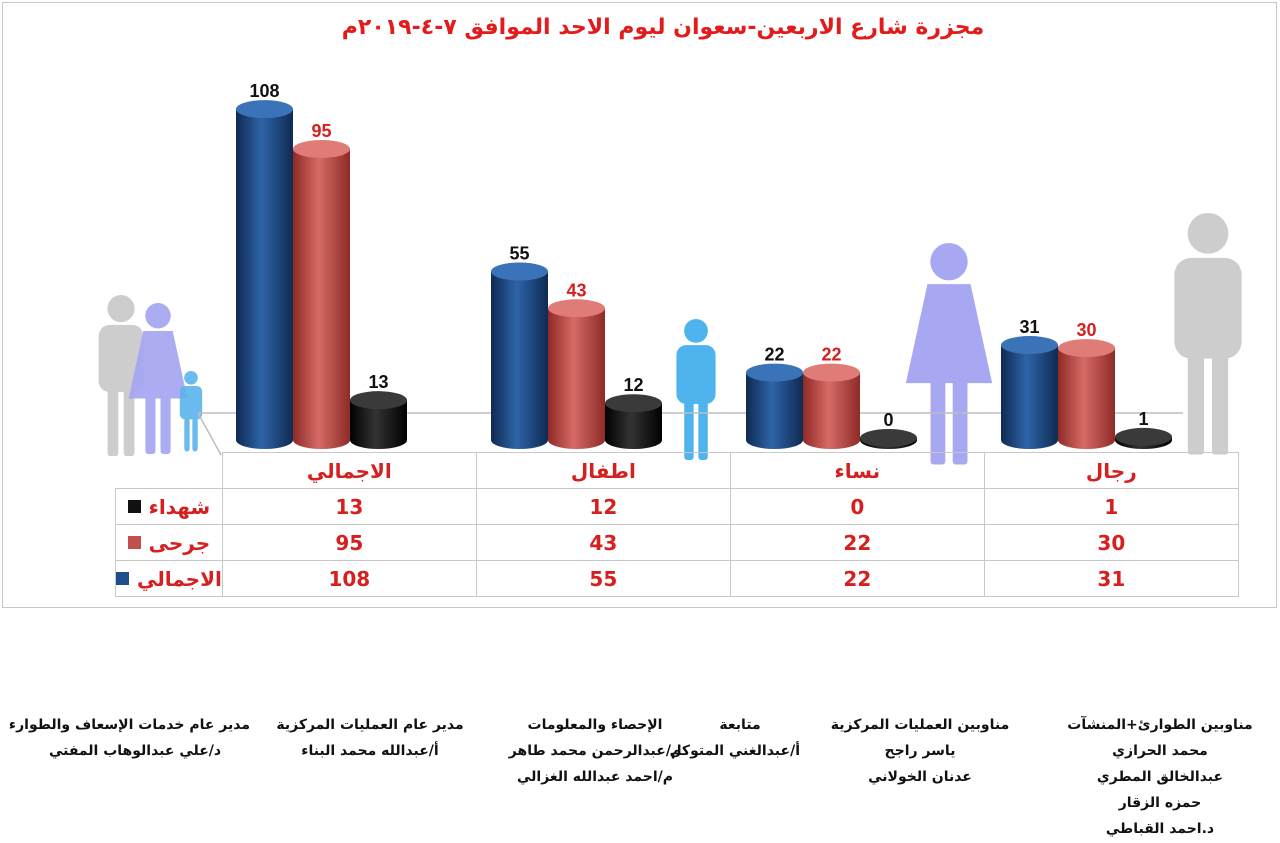  Describe the element at coordinates (179, 506) in the screenshot. I see `row-label: شهداء` at that location.